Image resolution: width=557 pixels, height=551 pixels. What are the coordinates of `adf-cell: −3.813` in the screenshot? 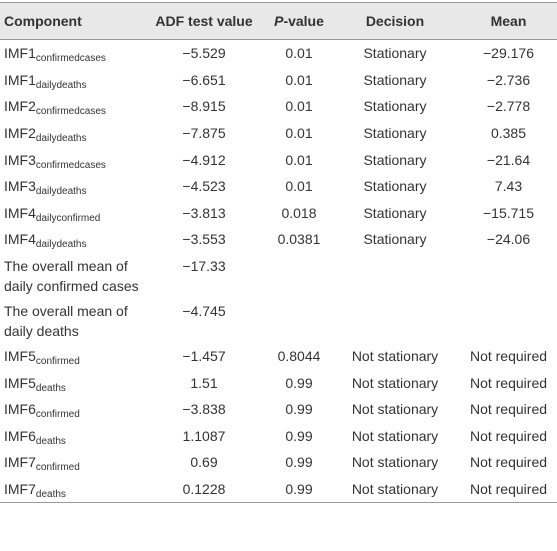 It's located at (204, 212).